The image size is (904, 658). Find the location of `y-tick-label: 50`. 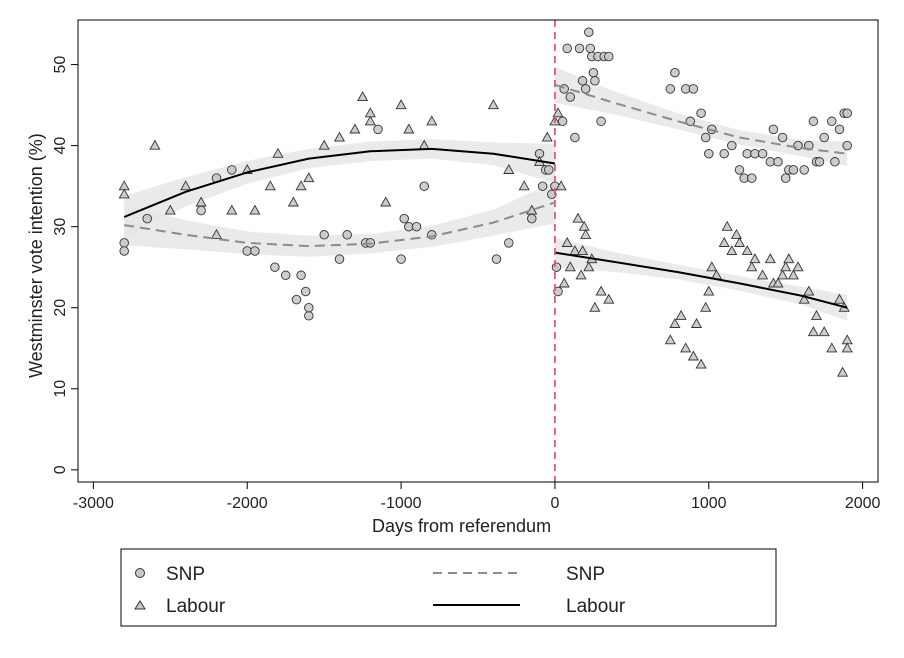

y-tick-label: 50 is located at coordinates (60, 65).